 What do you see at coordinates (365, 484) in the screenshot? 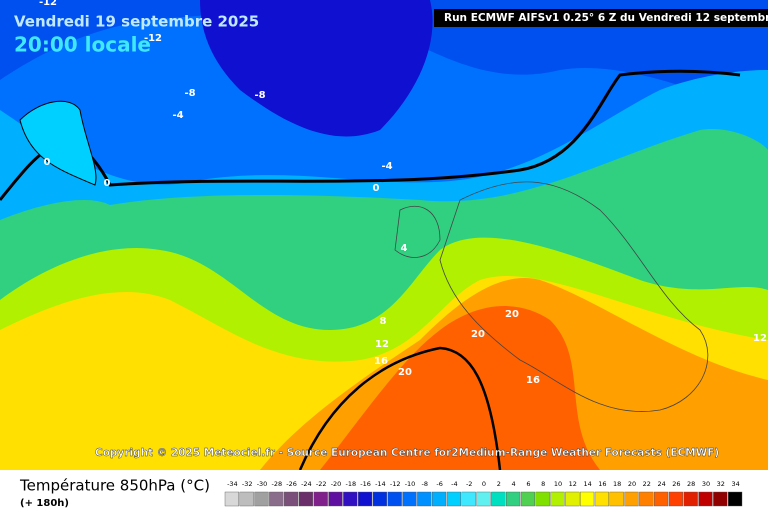
I see `legend-label: -16` at bounding box center [365, 484].